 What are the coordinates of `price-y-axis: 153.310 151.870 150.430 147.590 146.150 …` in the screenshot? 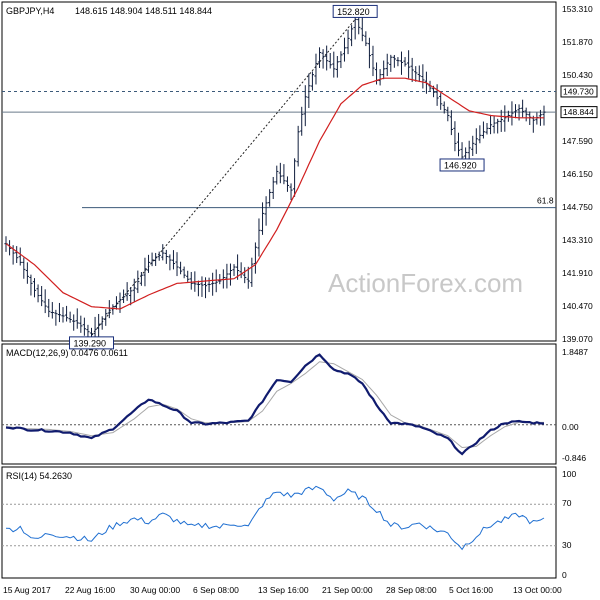 It's located at (577, 174).